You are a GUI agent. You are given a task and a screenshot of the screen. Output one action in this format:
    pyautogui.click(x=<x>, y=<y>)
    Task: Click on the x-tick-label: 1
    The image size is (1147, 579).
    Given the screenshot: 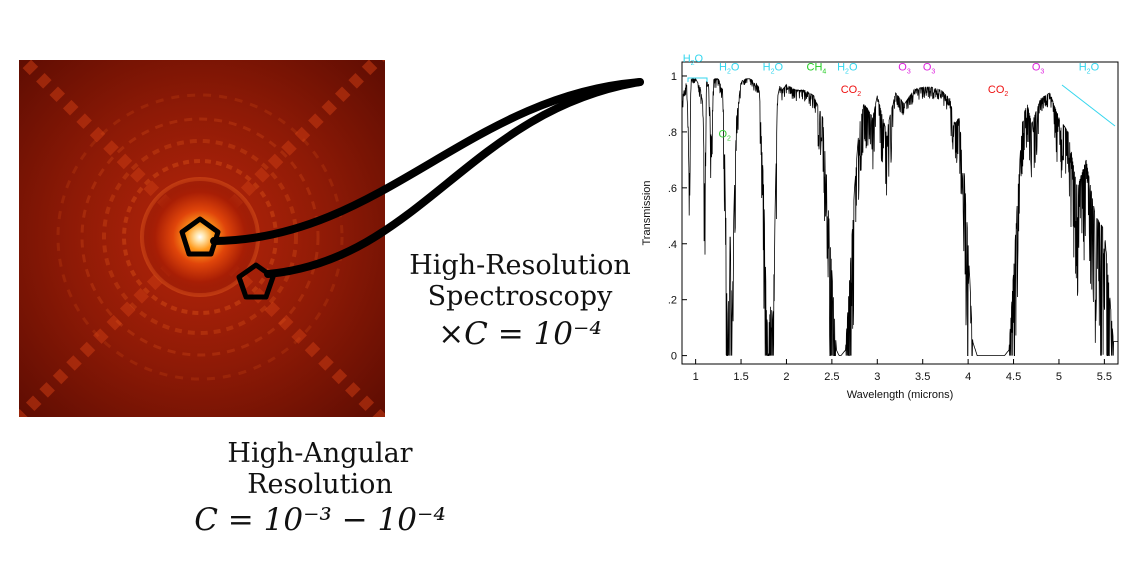 What is the action you would take?
    pyautogui.click(x=696, y=377)
    